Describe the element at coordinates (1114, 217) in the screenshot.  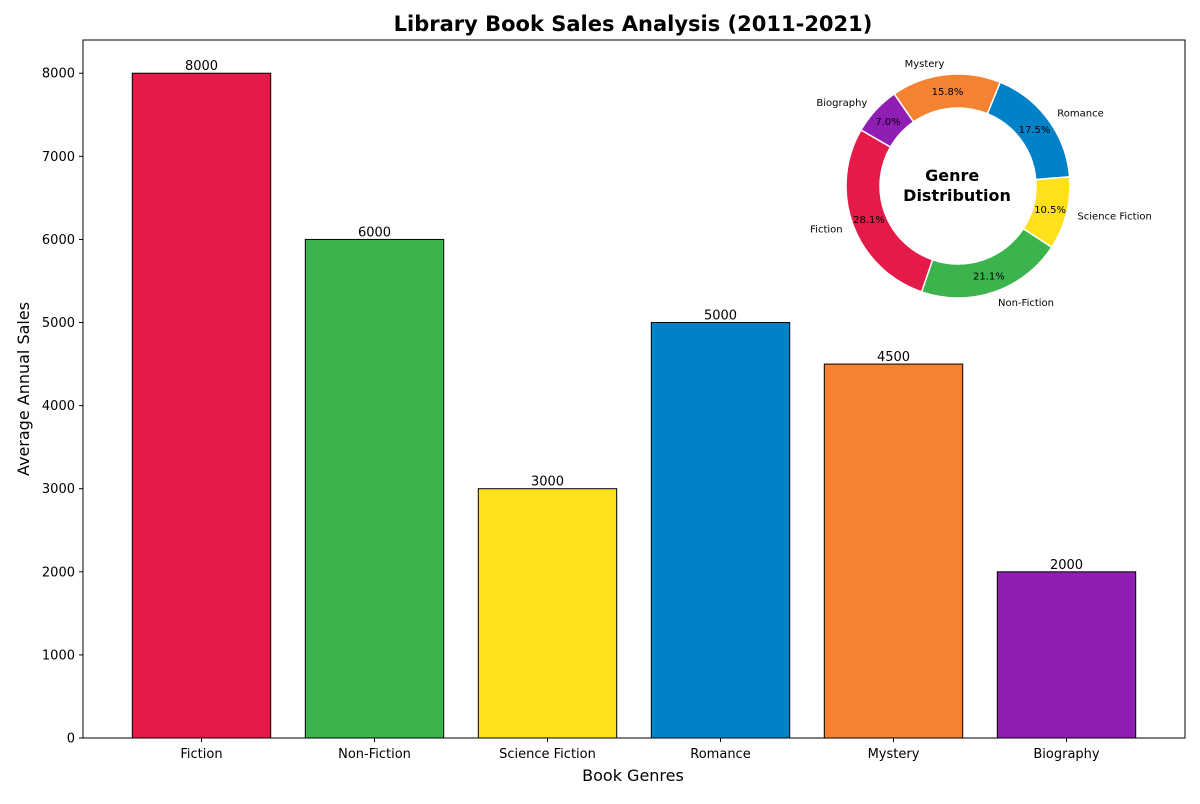
I see `donut-category-label: Science Fiction` at that location.